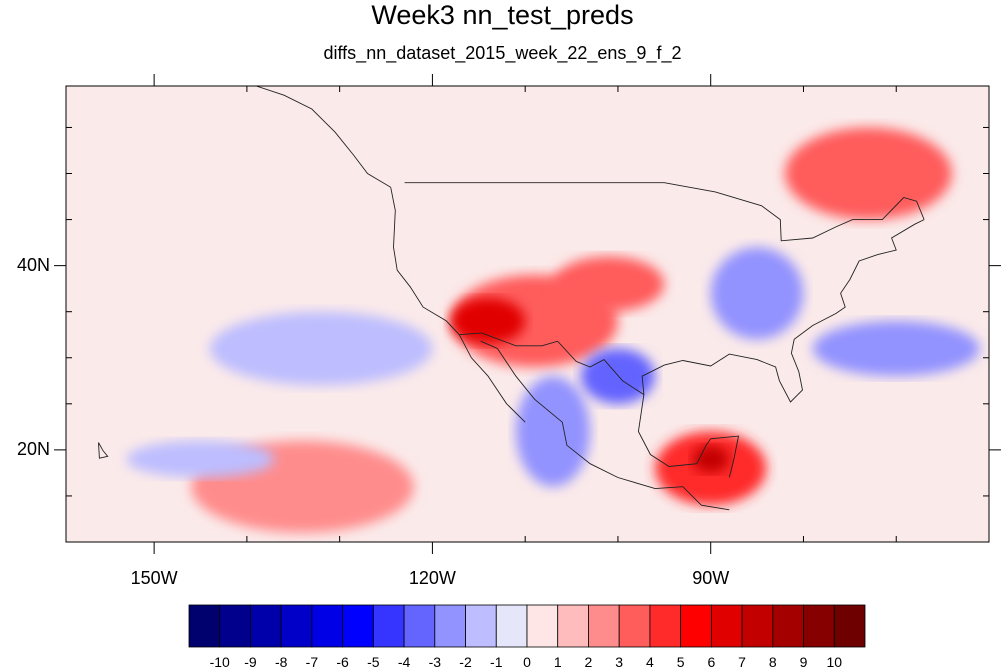  Describe the element at coordinates (868, 173) in the screenshot. I see `field-warm-quebec` at that location.